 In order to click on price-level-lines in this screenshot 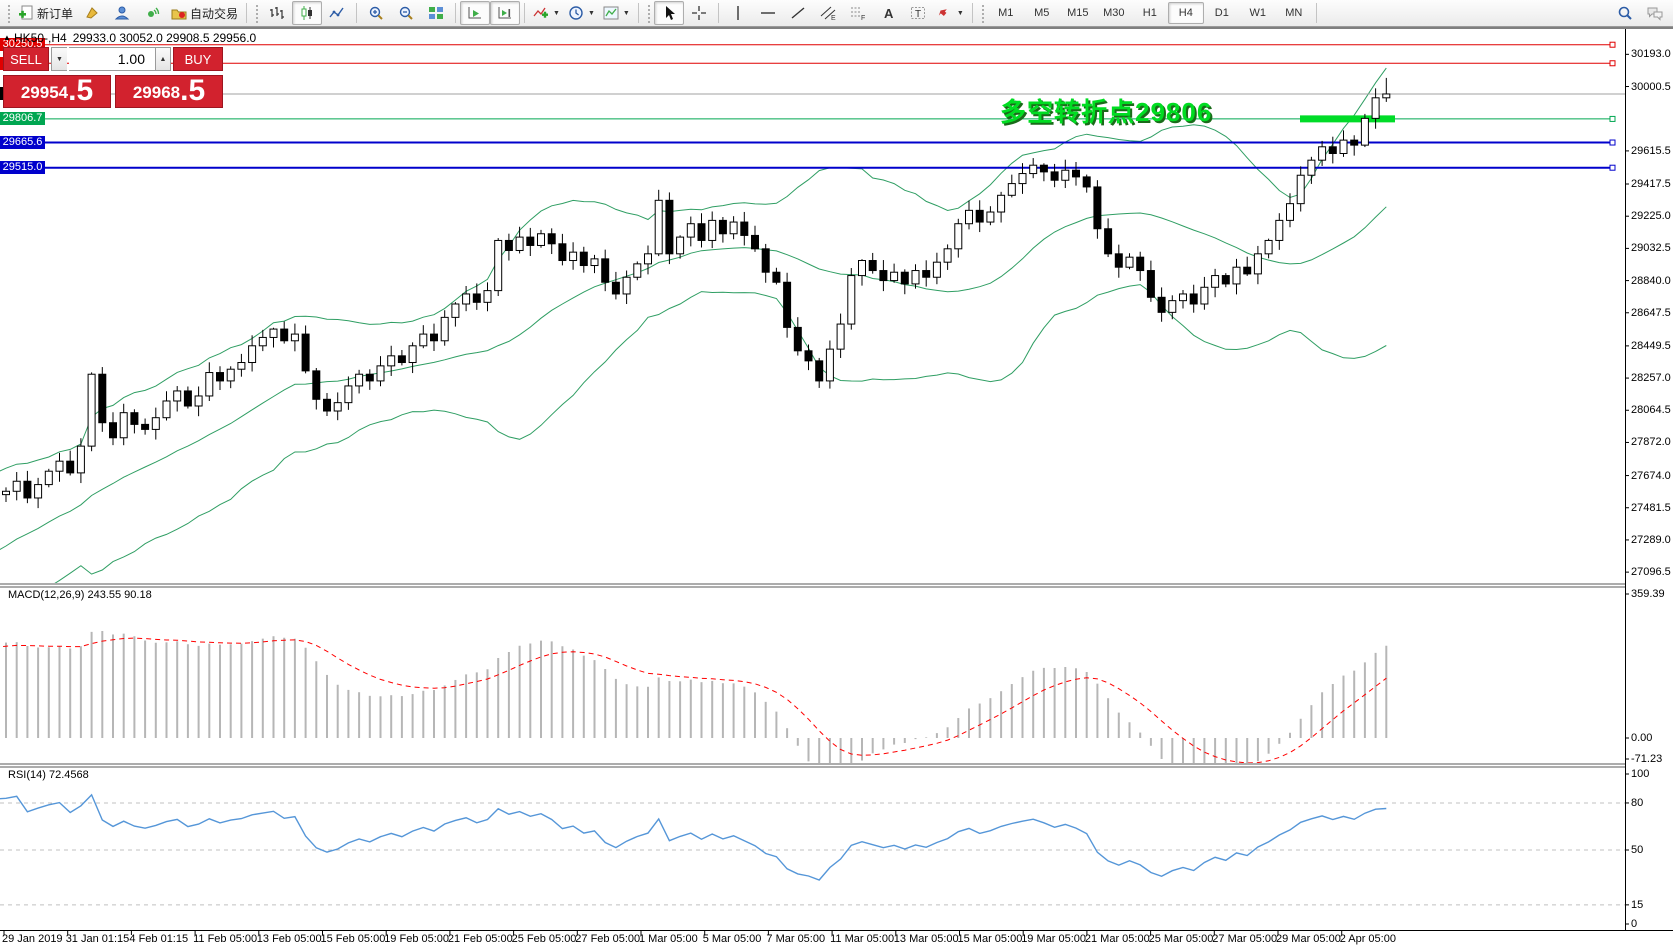, I will do `click(812, 106)`.